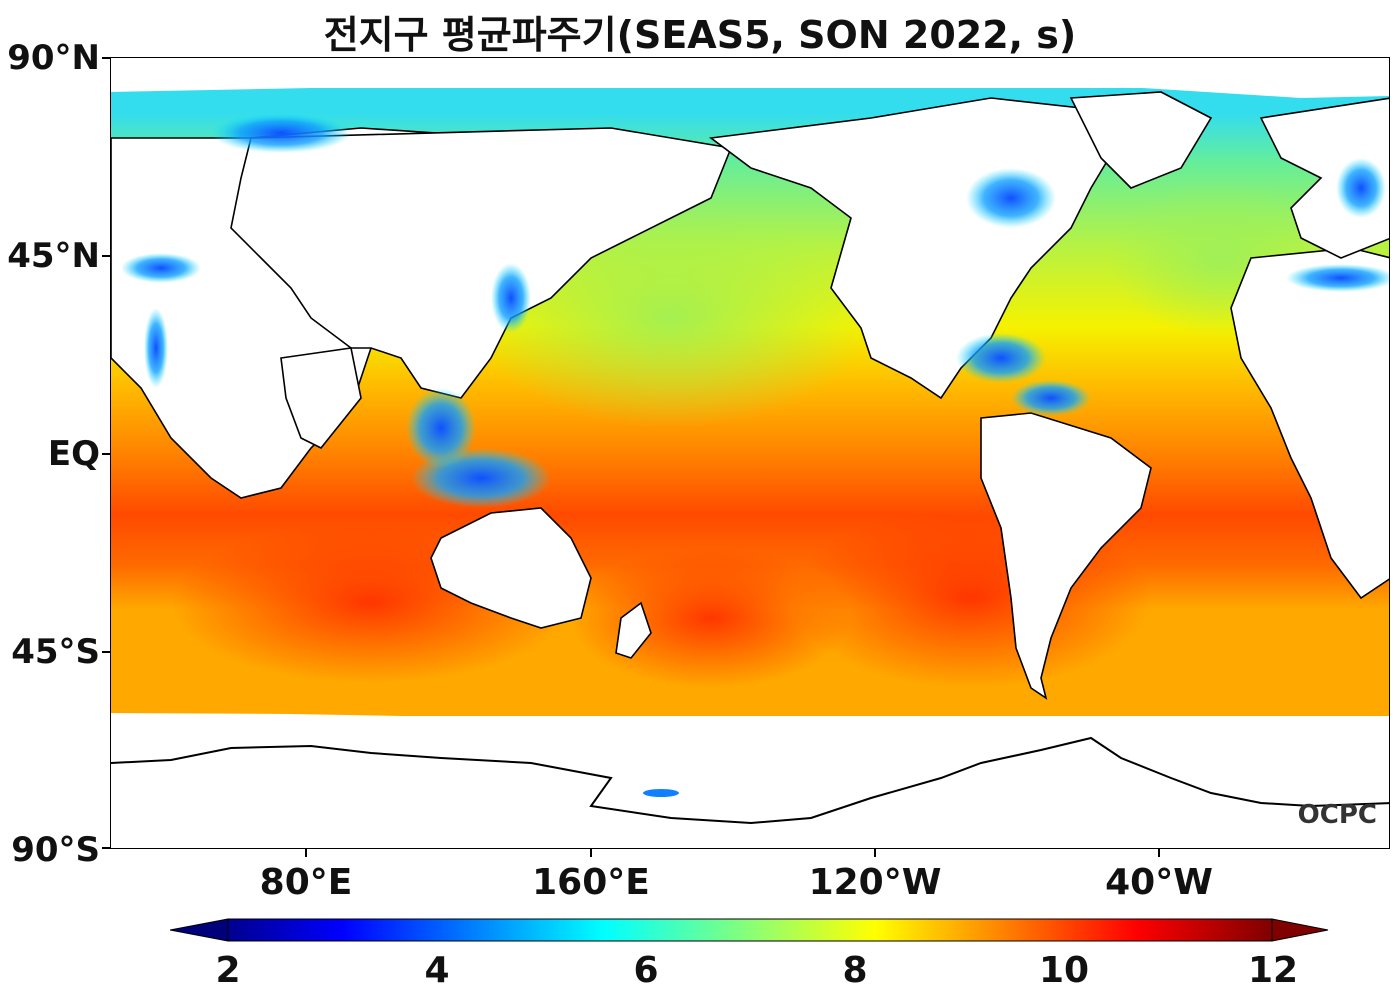 The height and width of the screenshot is (1001, 1400). Describe the element at coordinates (661, 793) in the screenshot. I see `weddell-patch` at that location.